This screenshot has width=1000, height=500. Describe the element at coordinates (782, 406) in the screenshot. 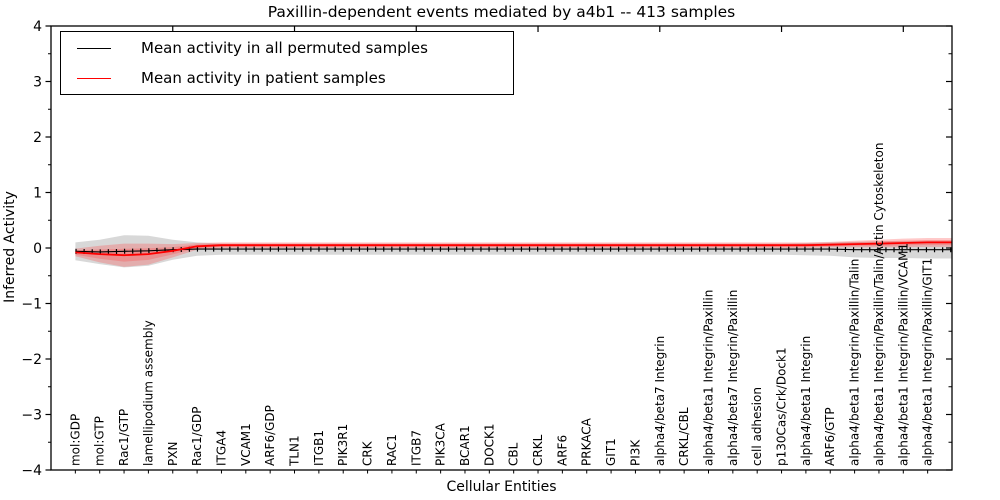

I see `x-tick-label: p130Cas/Crk/Dock1` at that location.